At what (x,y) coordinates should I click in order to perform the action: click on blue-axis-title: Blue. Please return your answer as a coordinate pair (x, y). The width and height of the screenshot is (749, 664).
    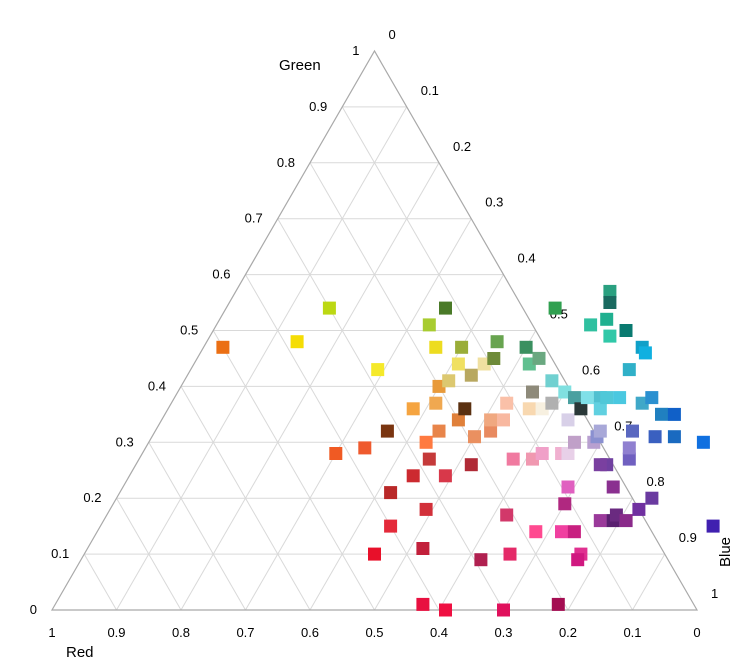
    Looking at the image, I should click on (725, 552).